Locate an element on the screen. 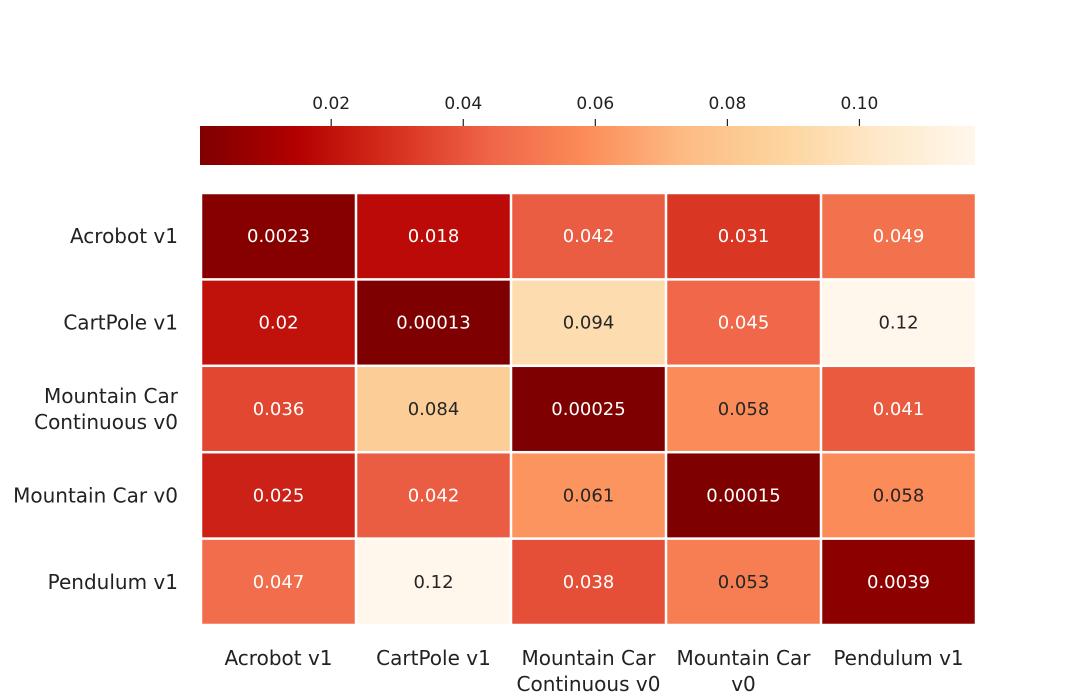 The image size is (1075, 700). cell-value-label: 0.049 is located at coordinates (899, 236).